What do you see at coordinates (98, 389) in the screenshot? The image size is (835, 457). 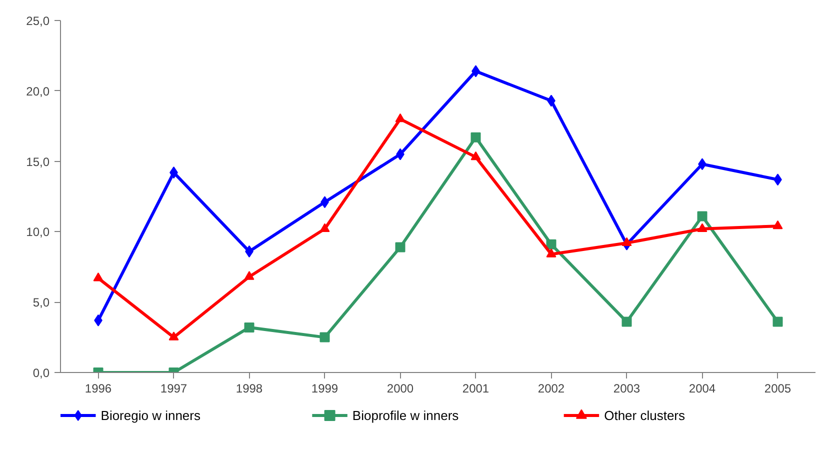 I see `x-tick-label: 1996` at bounding box center [98, 389].